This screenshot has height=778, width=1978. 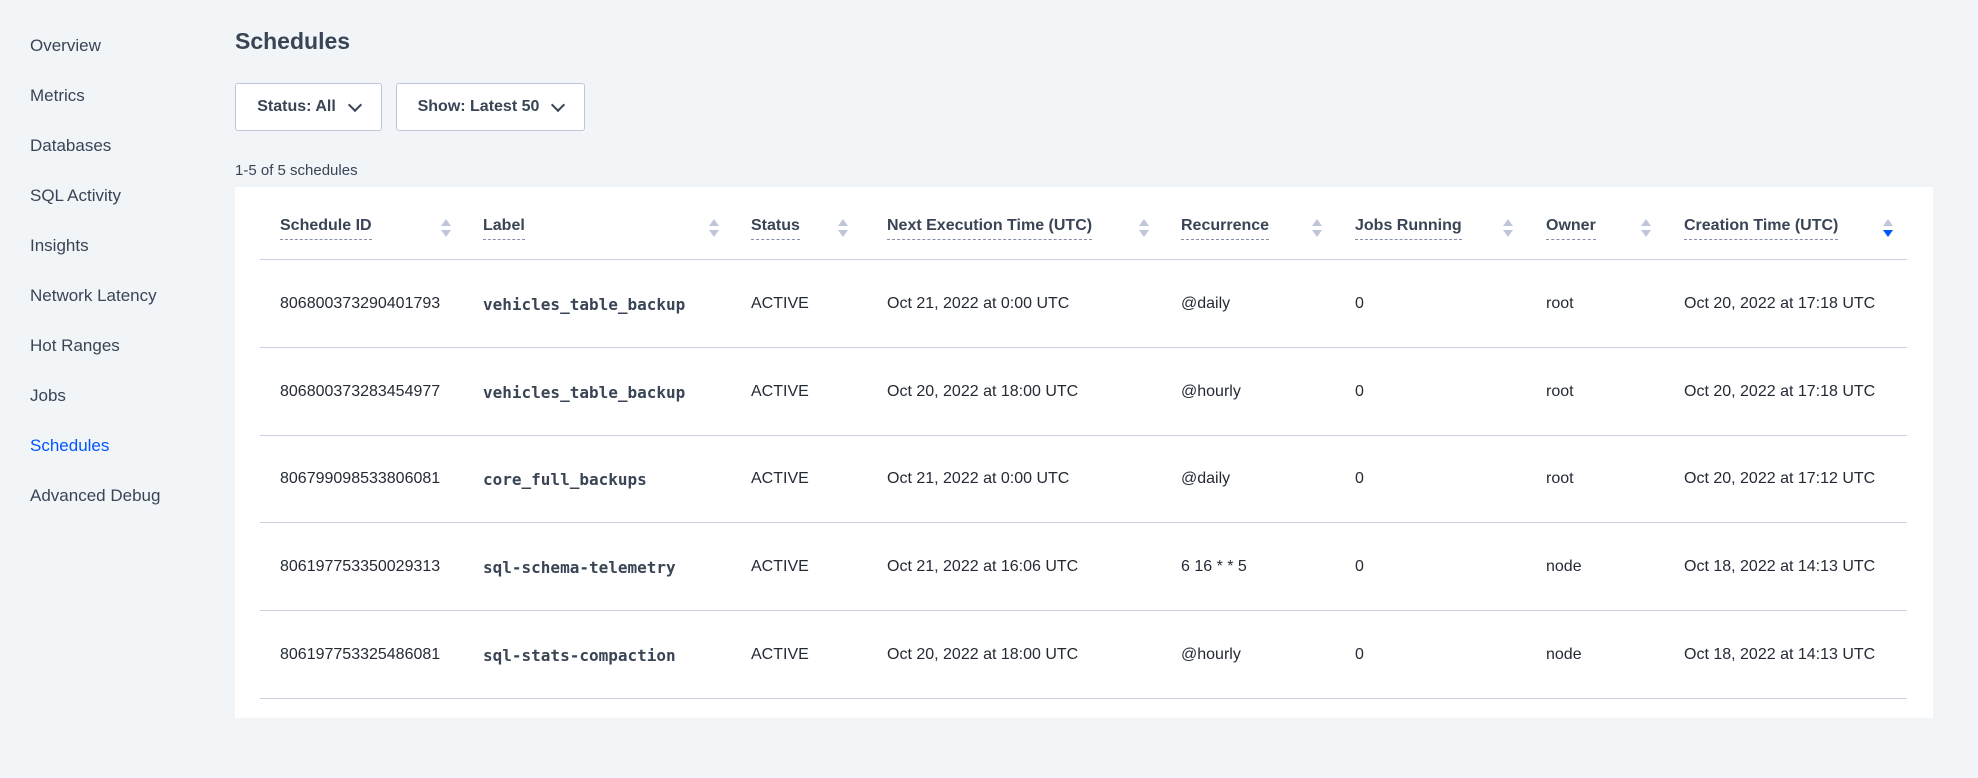 I want to click on sidebar-item-advanced-debug: Advanced Debug, so click(x=95, y=495).